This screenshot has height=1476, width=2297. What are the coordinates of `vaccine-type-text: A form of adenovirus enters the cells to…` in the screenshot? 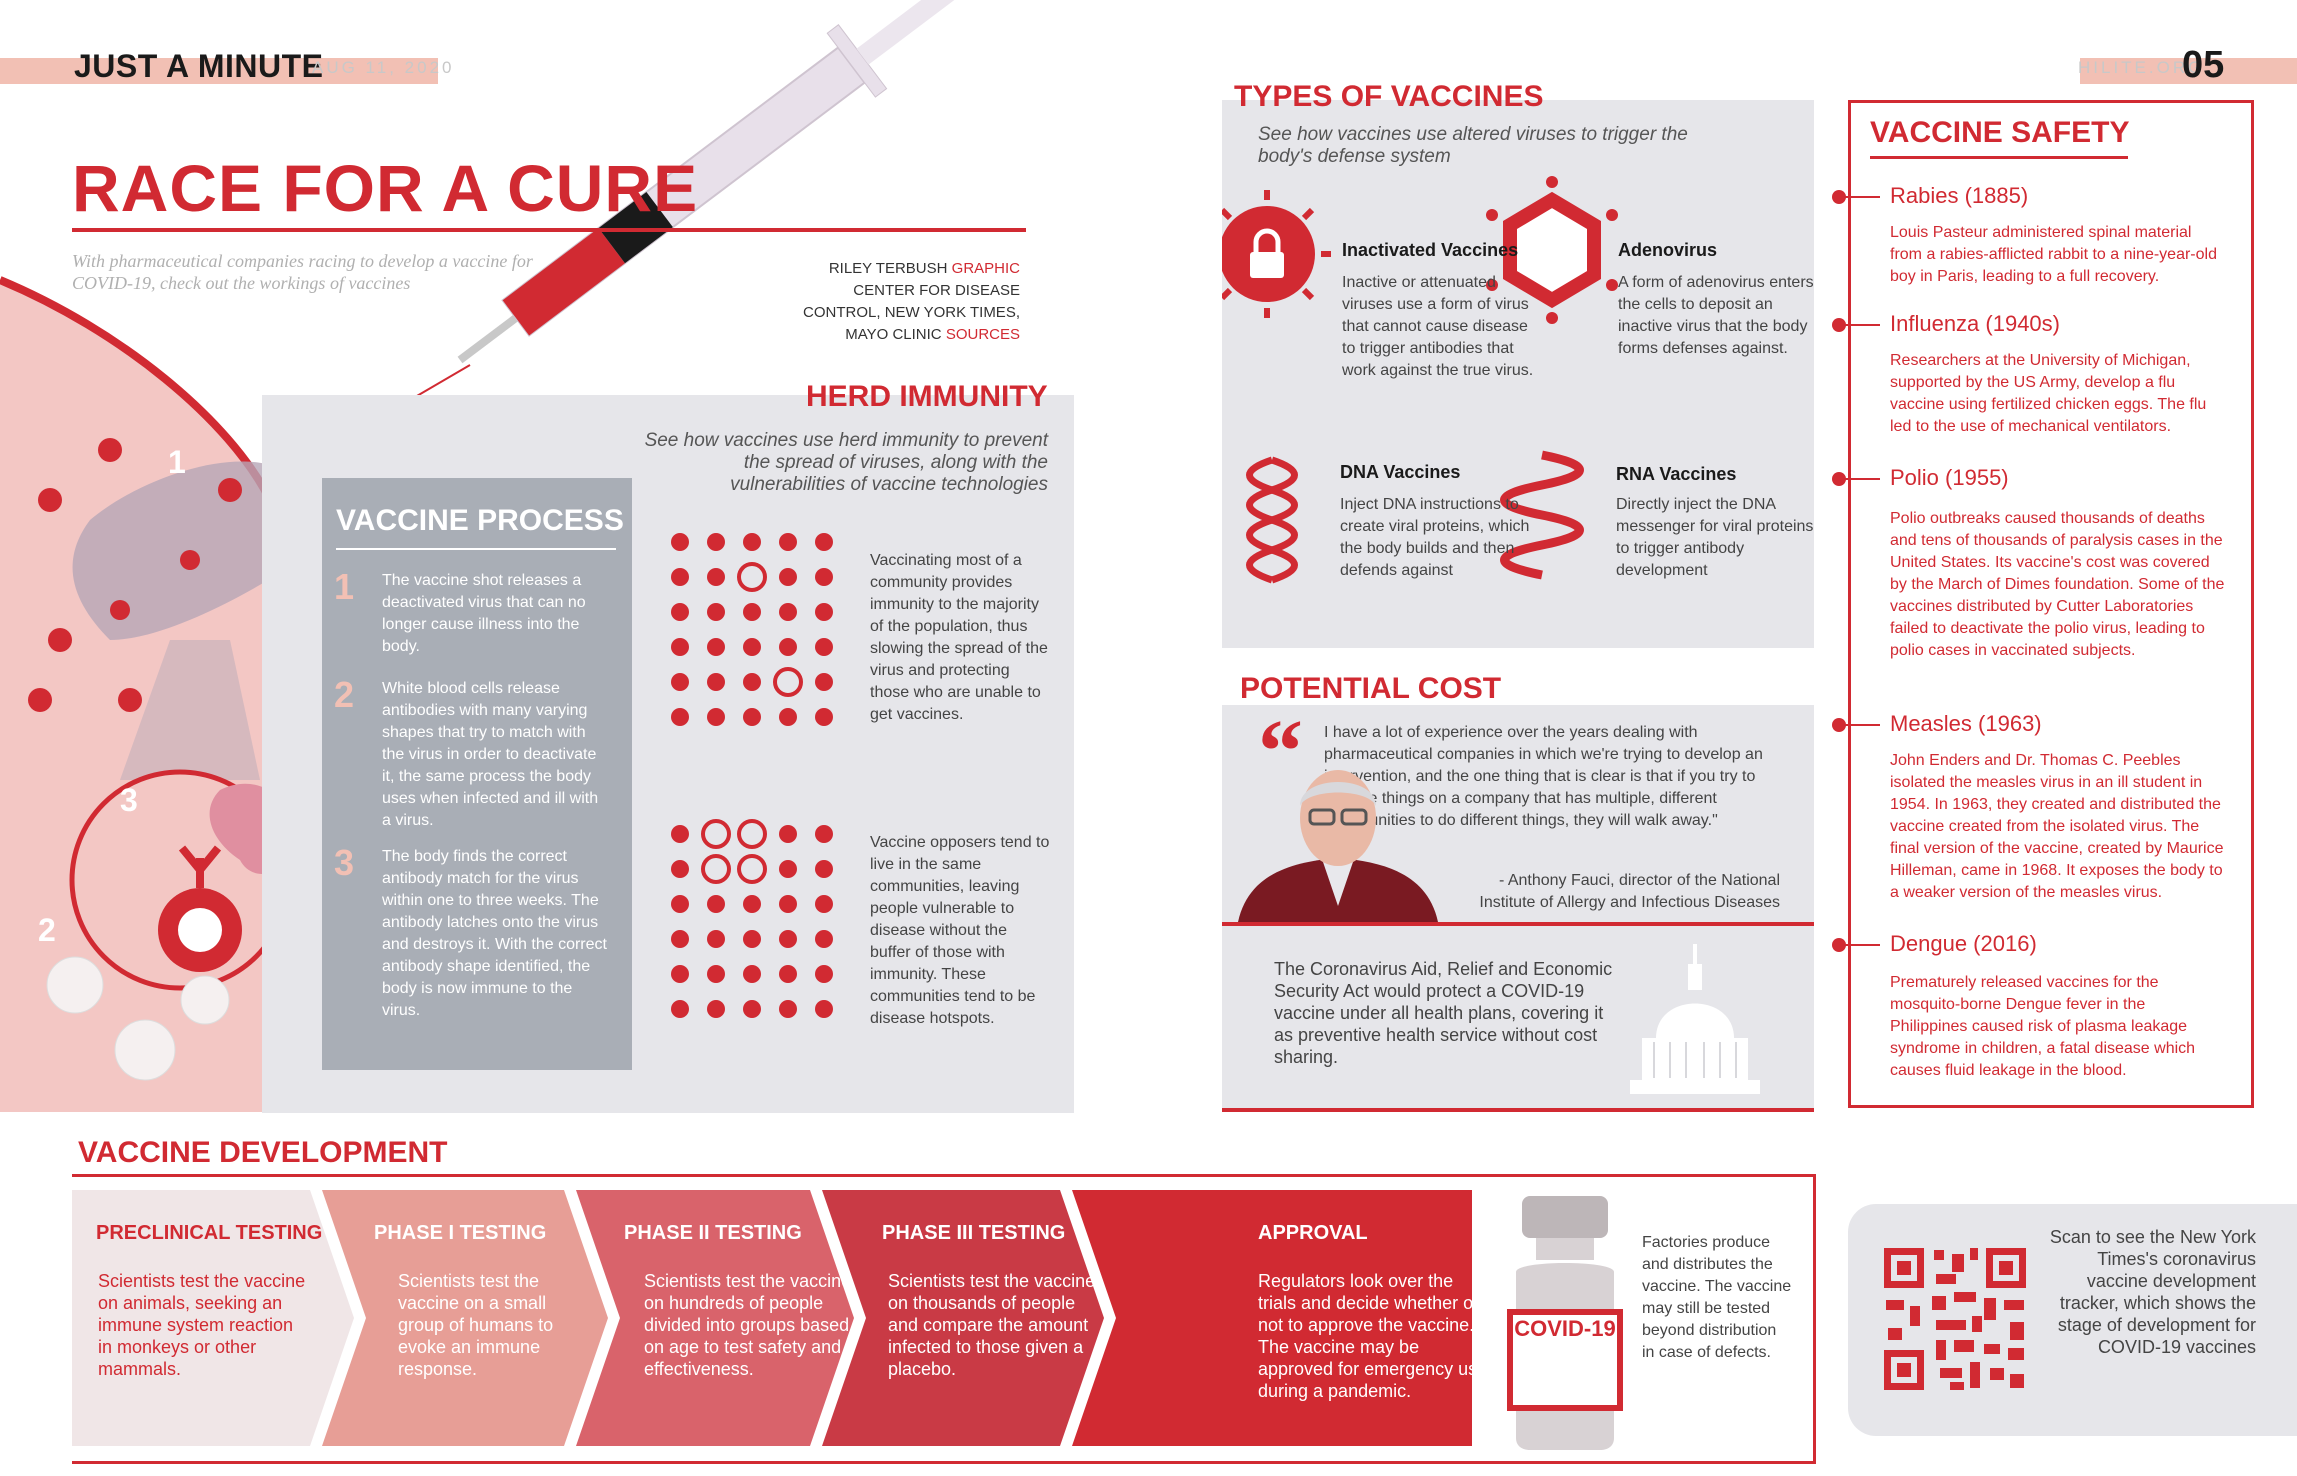 It's located at (1716, 315).